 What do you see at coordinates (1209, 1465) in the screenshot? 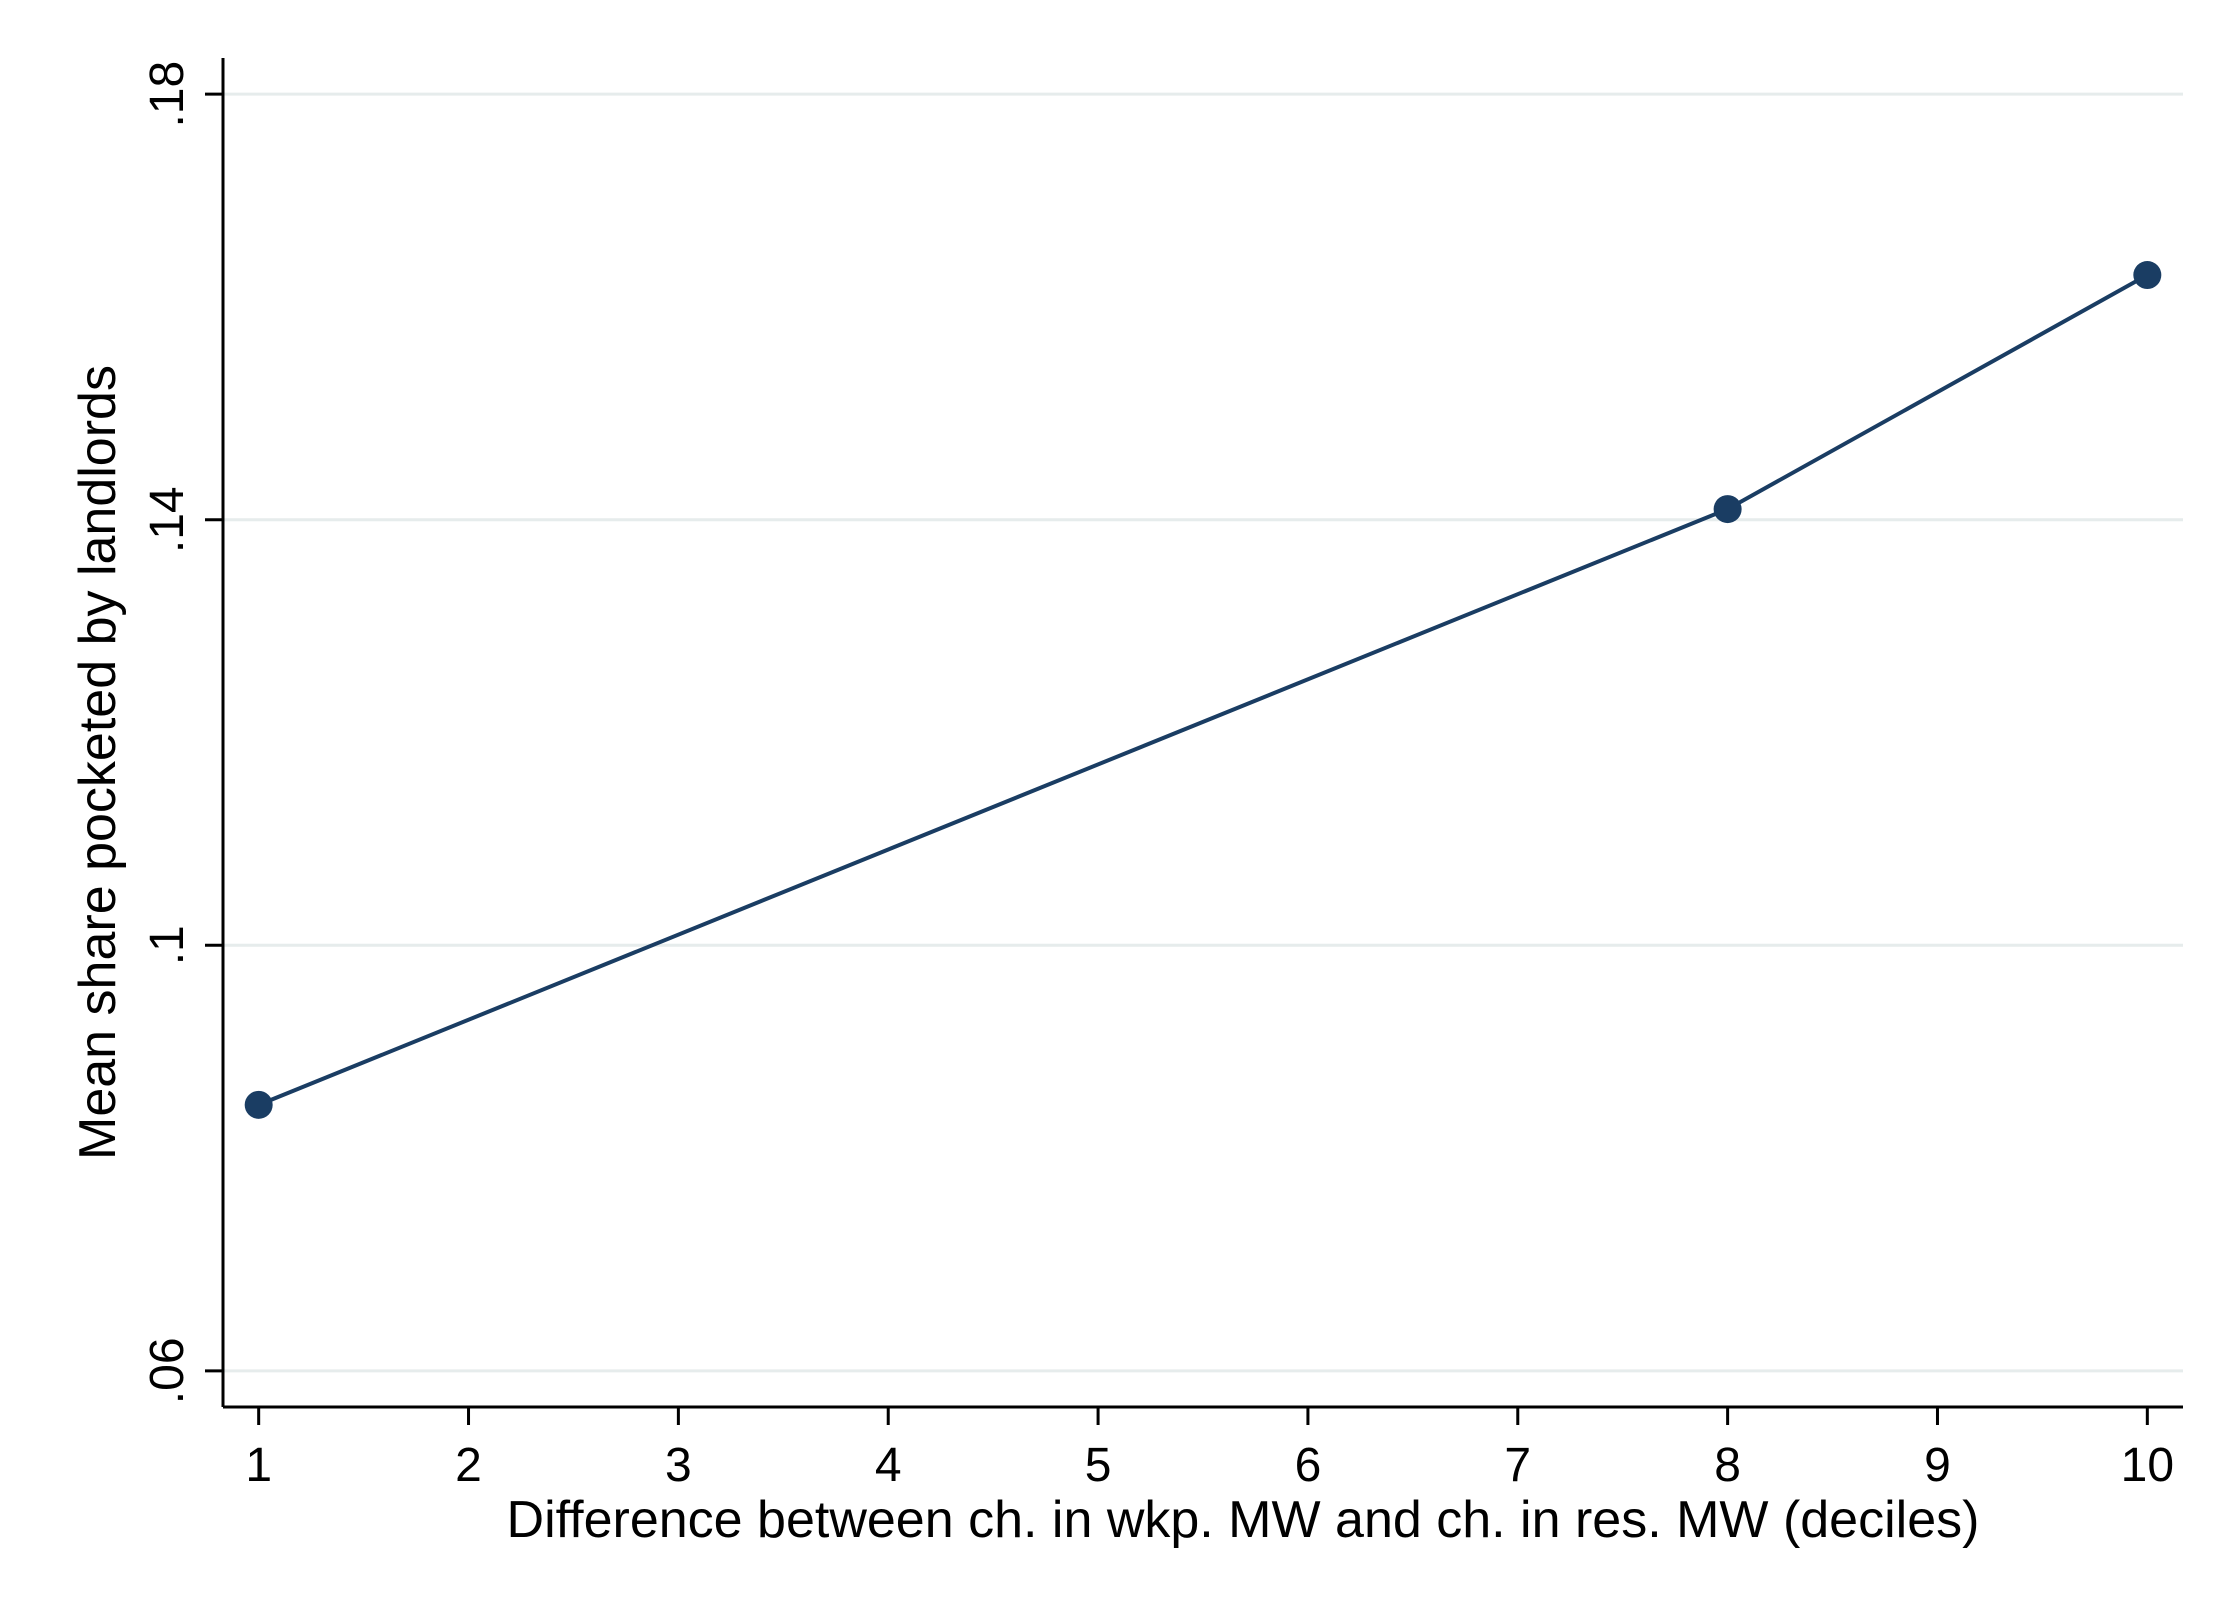
I see `x-tick-labels: 1 2 3 4 5 6 7 8 9 10` at bounding box center [1209, 1465].